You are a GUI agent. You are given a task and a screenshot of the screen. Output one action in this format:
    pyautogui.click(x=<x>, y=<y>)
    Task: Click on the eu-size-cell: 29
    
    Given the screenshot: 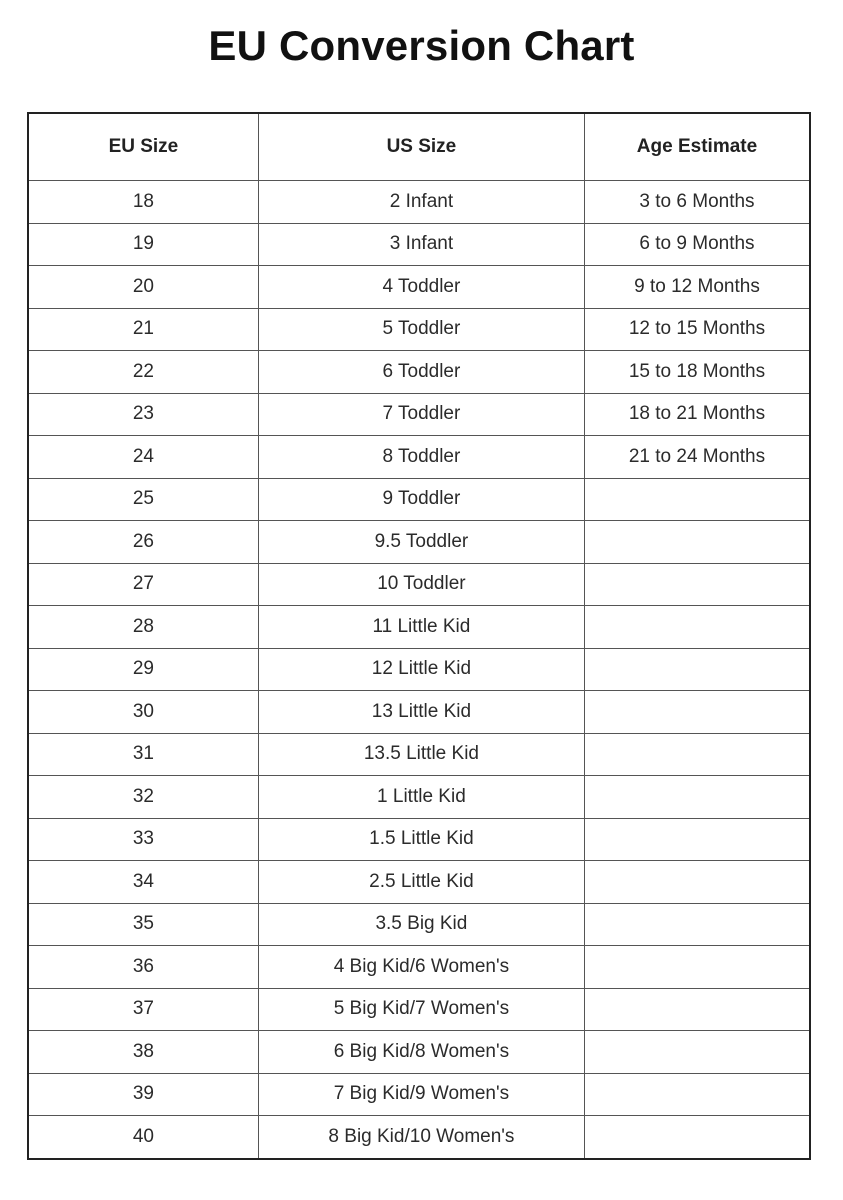 What is the action you would take?
    pyautogui.click(x=143, y=669)
    